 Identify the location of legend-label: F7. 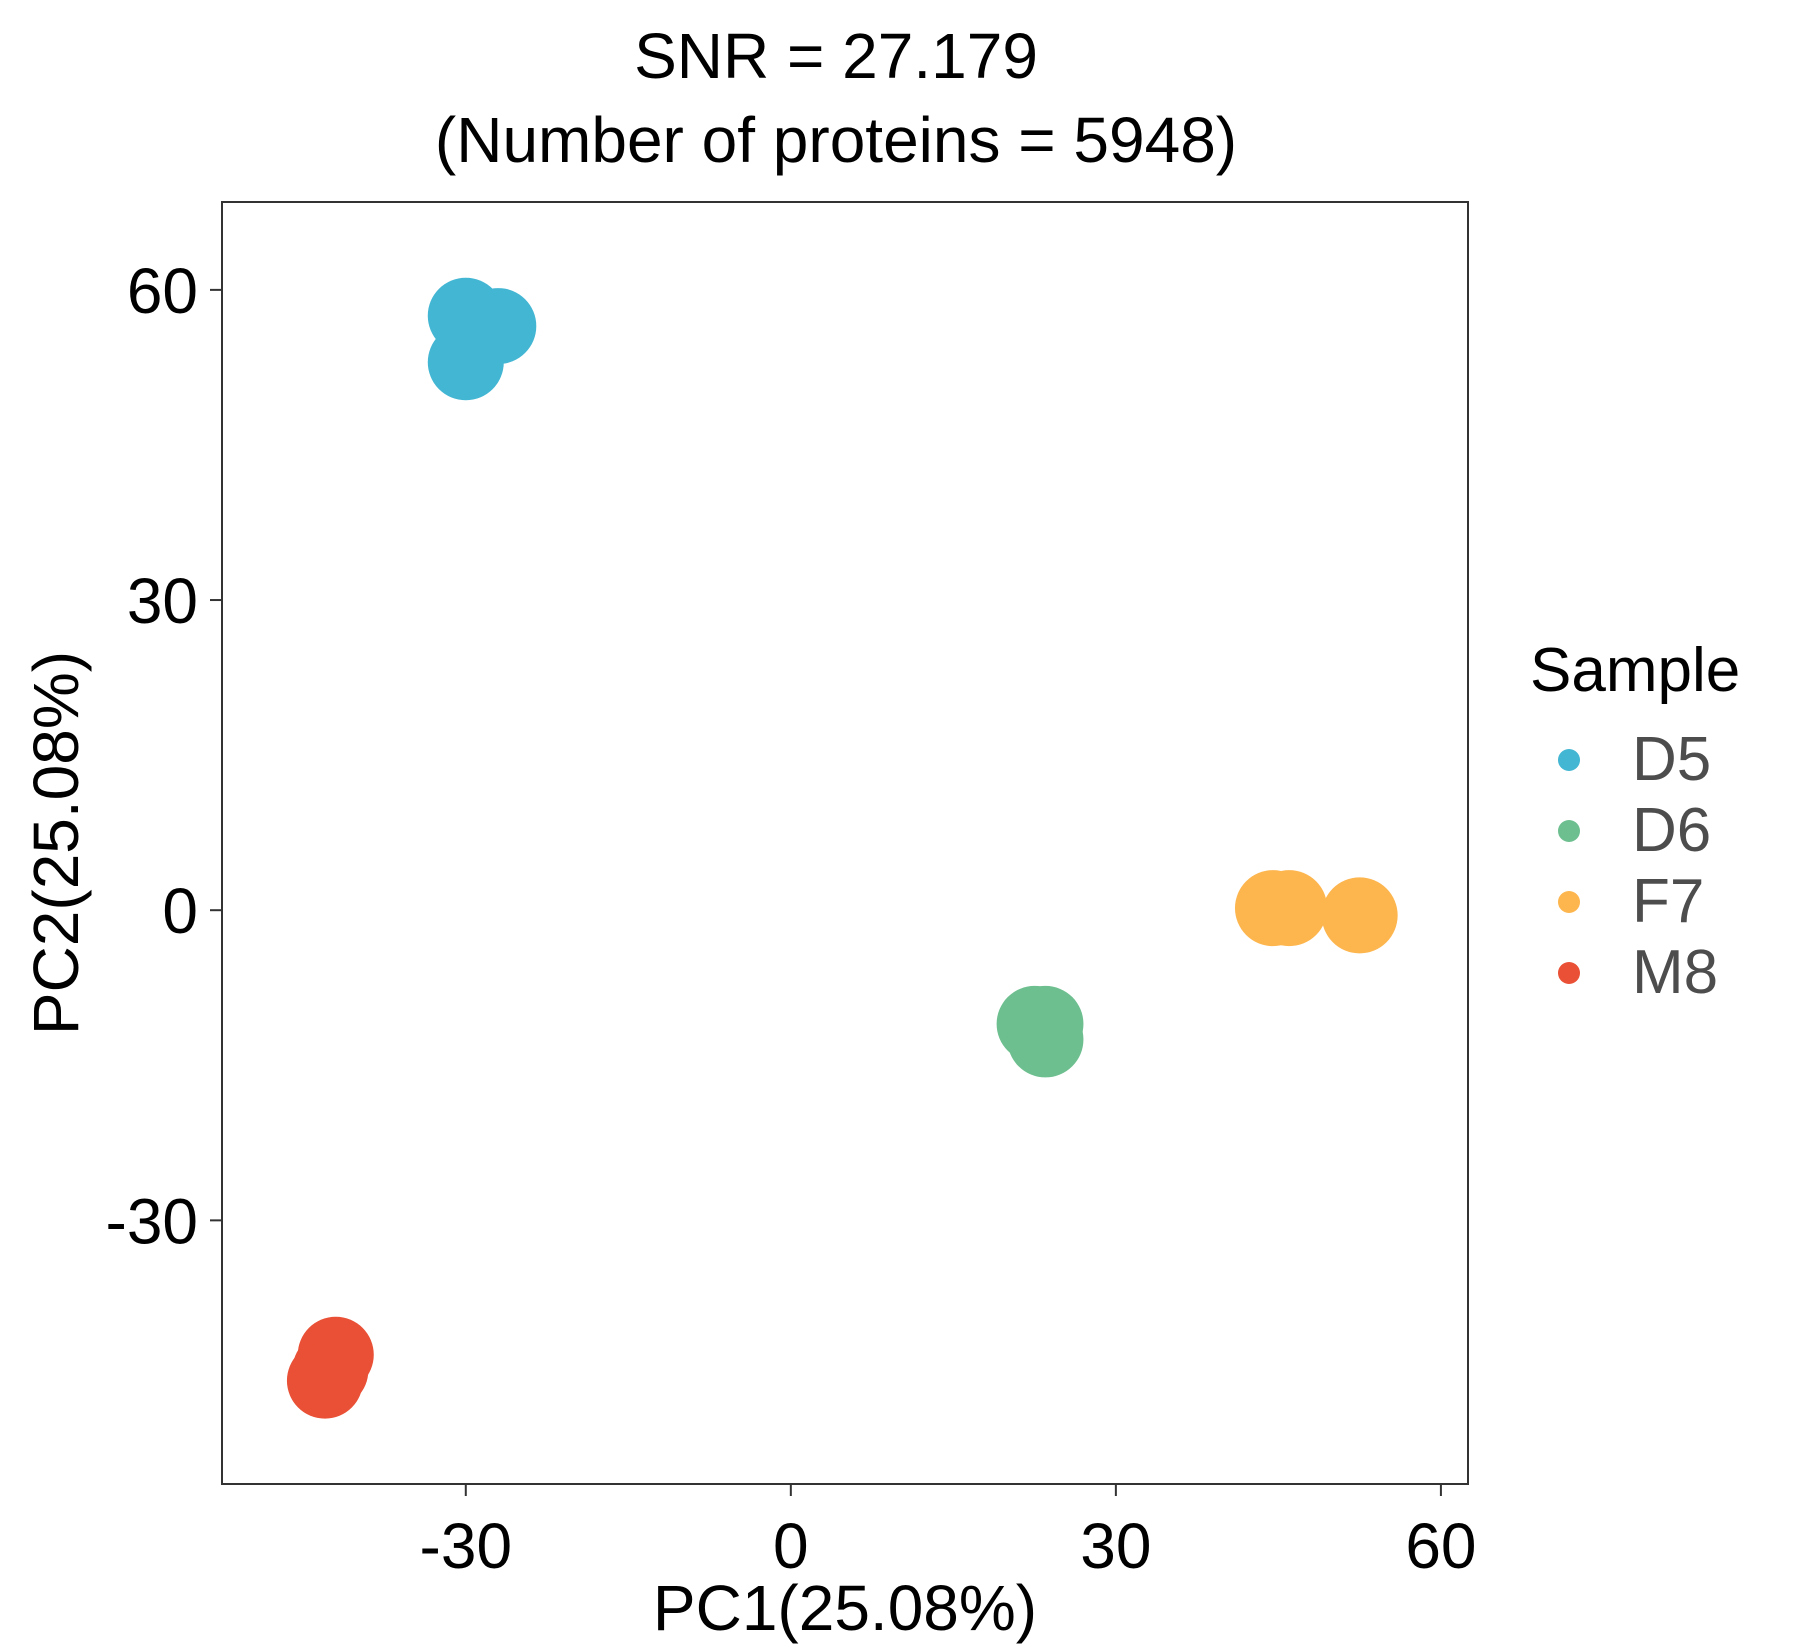
(1668, 901).